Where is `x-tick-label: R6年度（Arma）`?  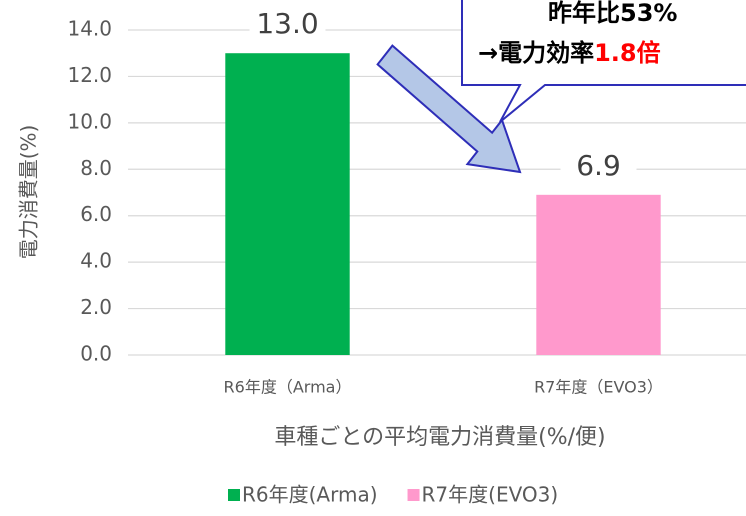 x-tick-label: R6年度（Arma） is located at coordinates (288, 387).